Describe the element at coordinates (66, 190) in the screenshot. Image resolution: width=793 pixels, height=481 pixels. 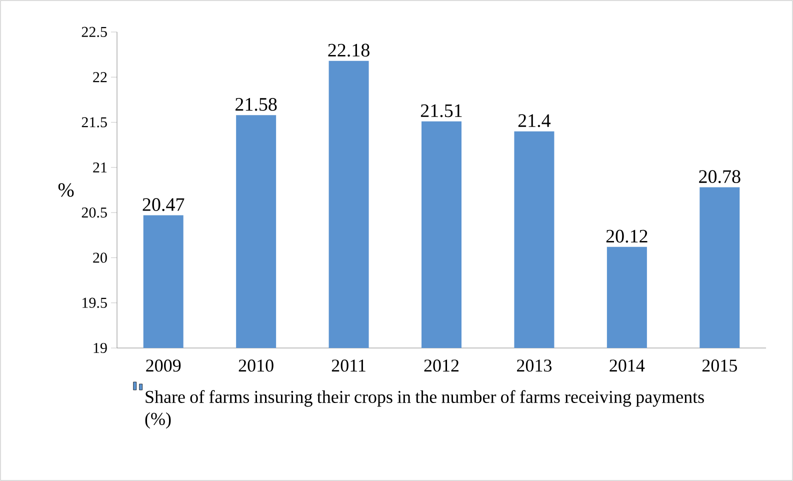
I see `y-axis-title: %` at that location.